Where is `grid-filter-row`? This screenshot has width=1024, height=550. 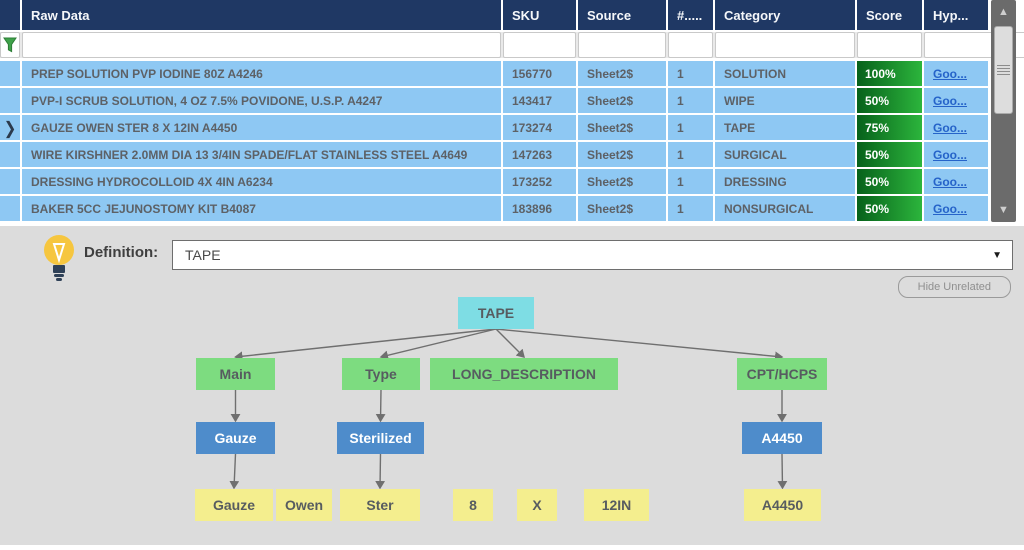
grid-filter-row is located at coordinates (512, 45).